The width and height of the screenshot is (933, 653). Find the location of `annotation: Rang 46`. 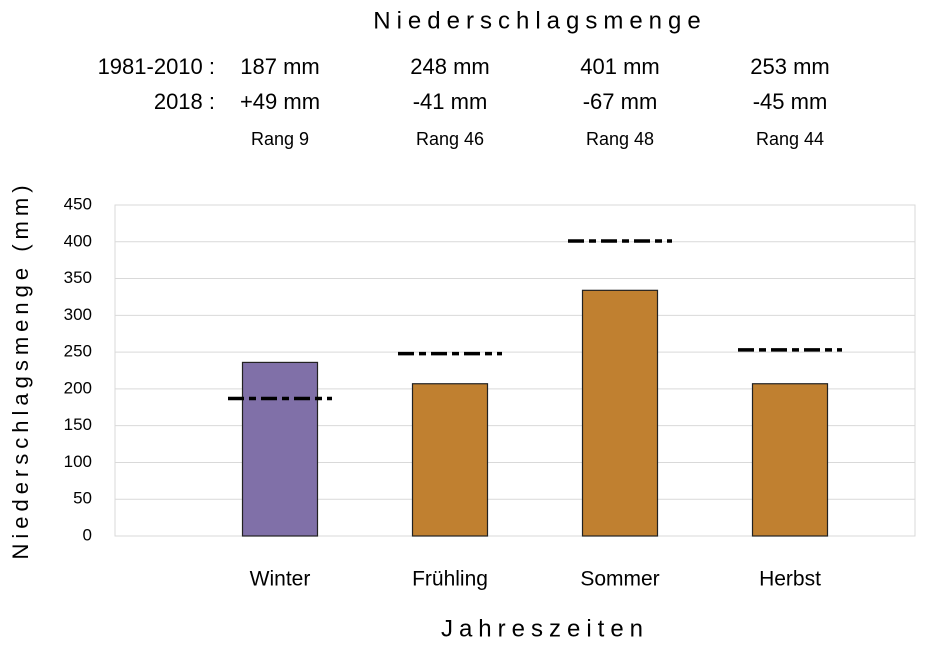

annotation: Rang 46 is located at coordinates (450, 139).